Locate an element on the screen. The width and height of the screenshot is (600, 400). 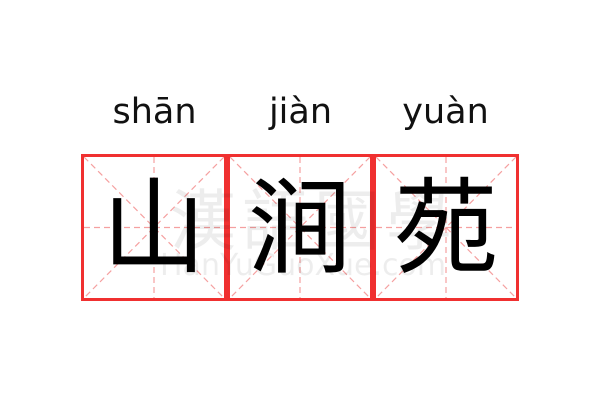
character-cell-3: 苑 is located at coordinates (446, 227).